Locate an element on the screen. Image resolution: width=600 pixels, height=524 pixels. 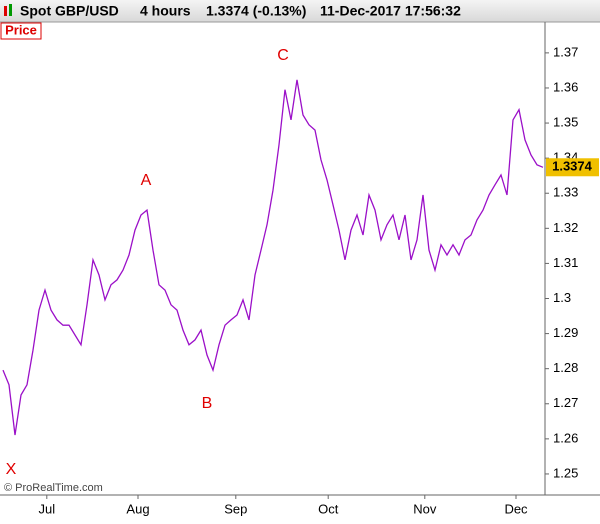
wave-label: C is located at coordinates (283, 55).